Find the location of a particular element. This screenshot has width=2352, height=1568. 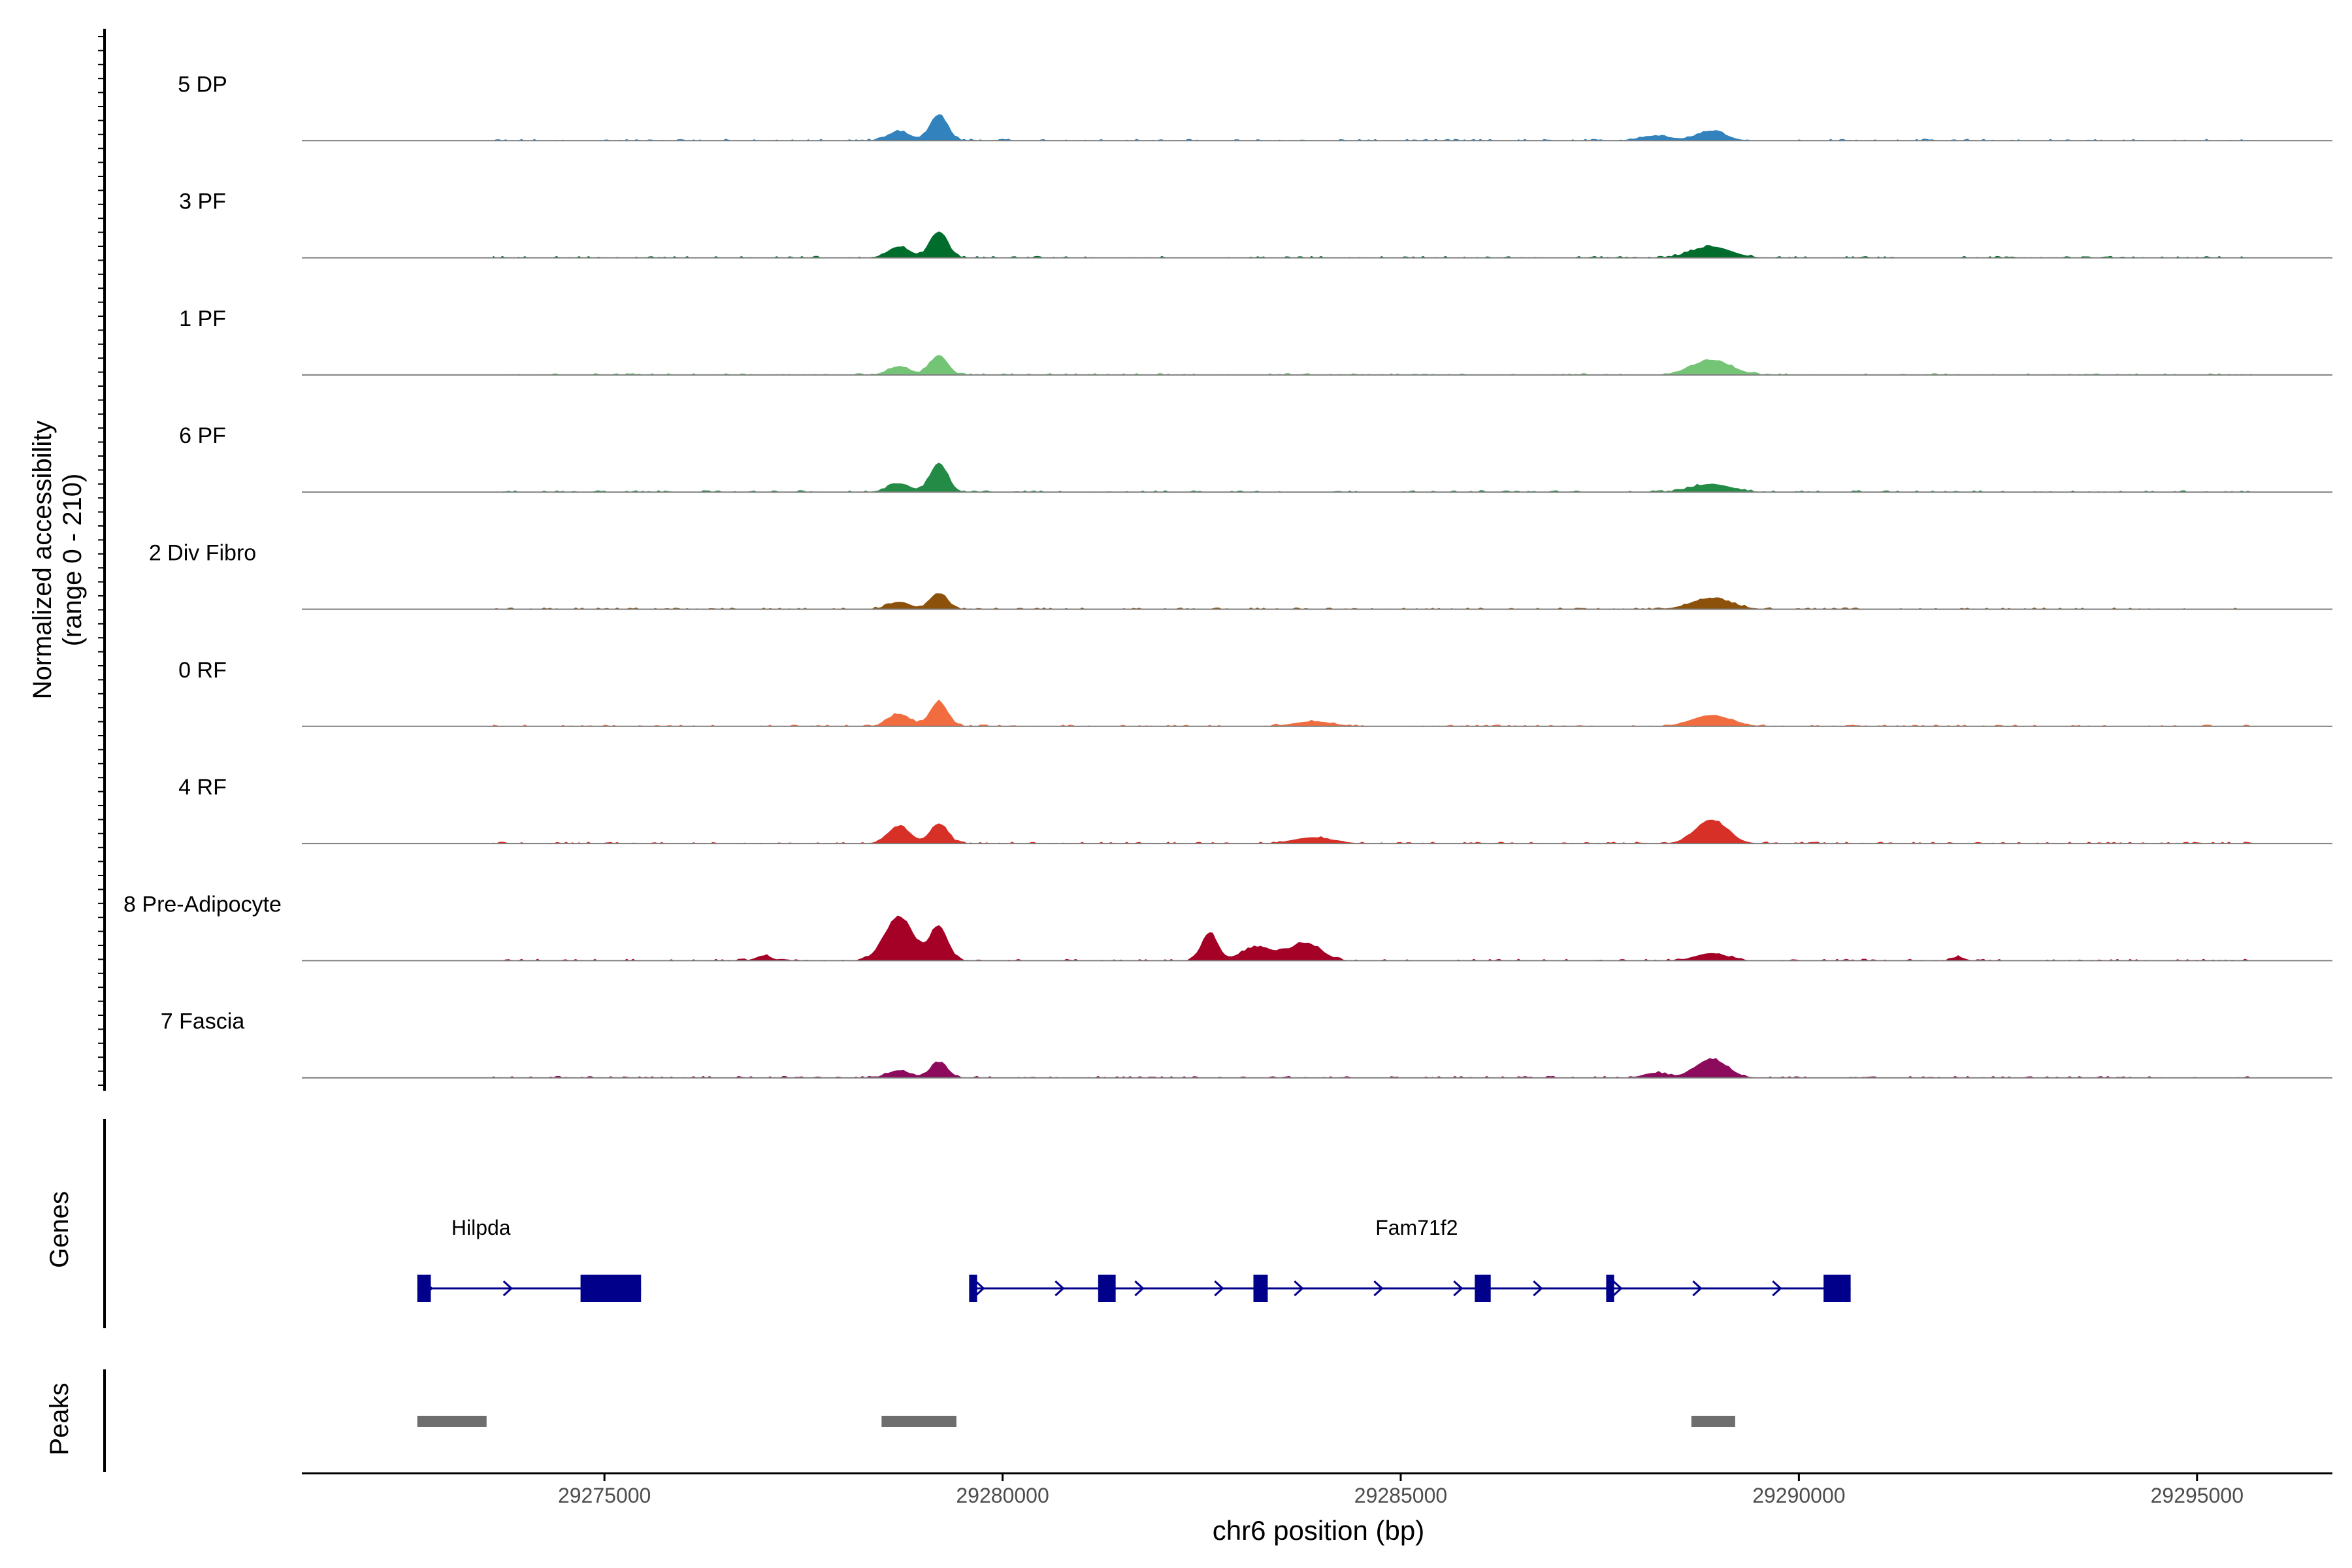

y-axis is located at coordinates (102, 560).